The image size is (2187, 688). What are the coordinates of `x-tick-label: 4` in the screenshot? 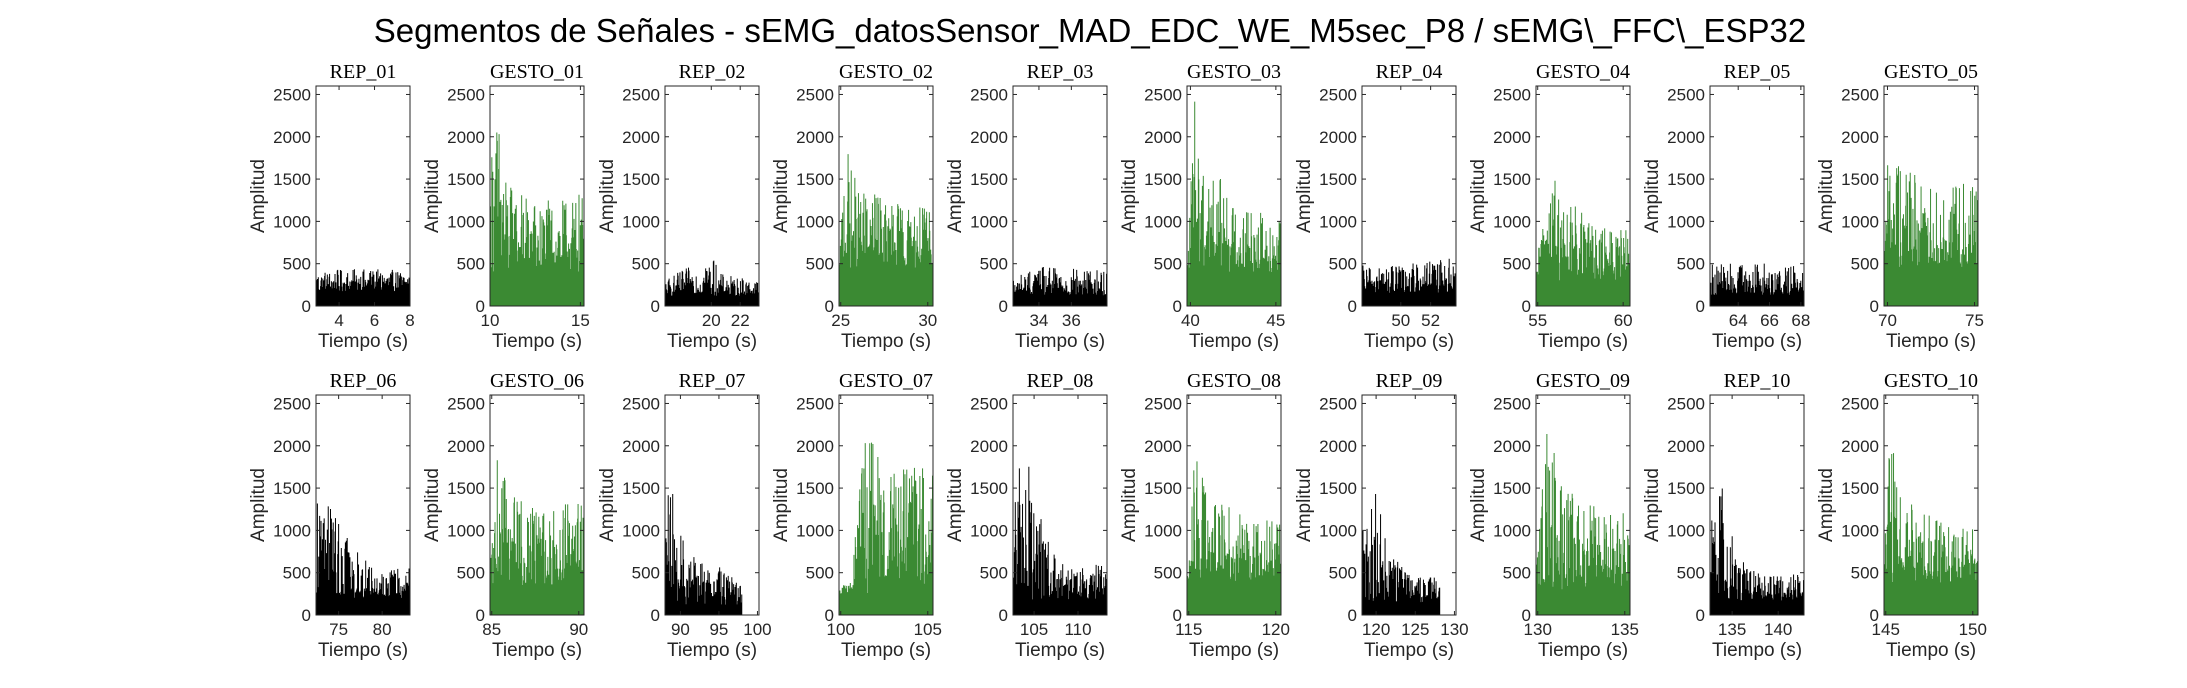 It's located at (338, 320).